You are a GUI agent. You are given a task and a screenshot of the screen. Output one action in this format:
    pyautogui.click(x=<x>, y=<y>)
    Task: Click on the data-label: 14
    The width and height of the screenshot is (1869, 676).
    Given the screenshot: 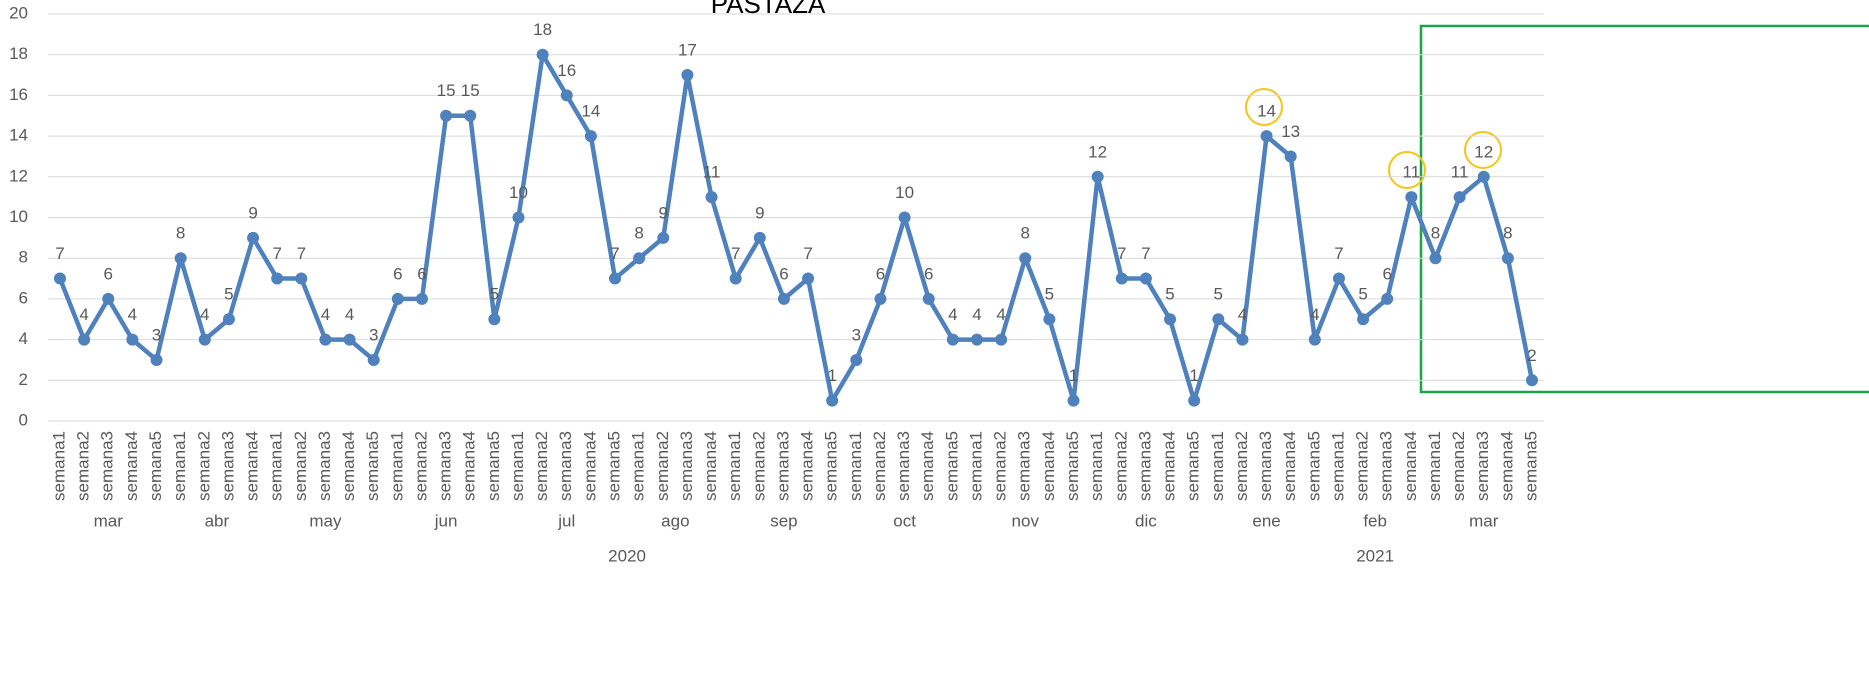 What is the action you would take?
    pyautogui.click(x=590, y=111)
    